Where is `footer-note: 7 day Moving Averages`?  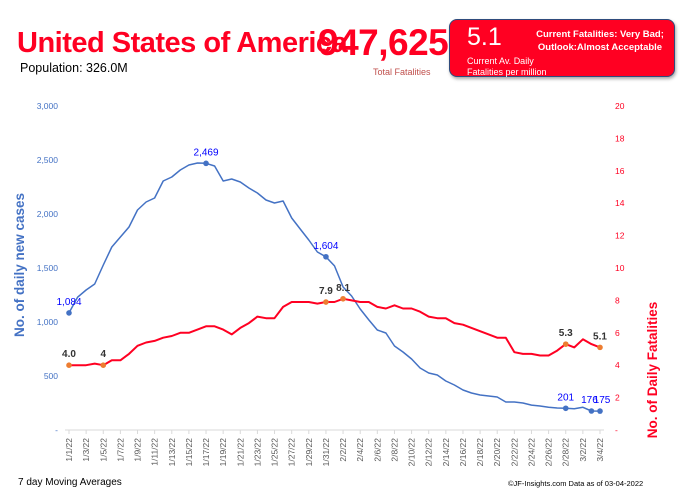 footer-note: 7 day Moving Averages is located at coordinates (70, 482).